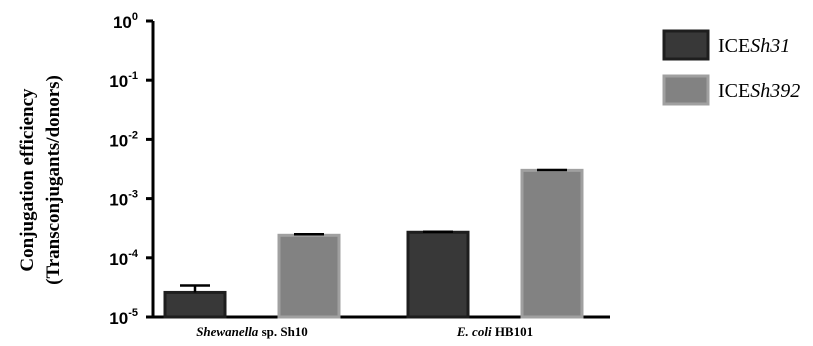  Describe the element at coordinates (124, 258) in the screenshot. I see `y-tick-label: 10⁻⁴` at that location.